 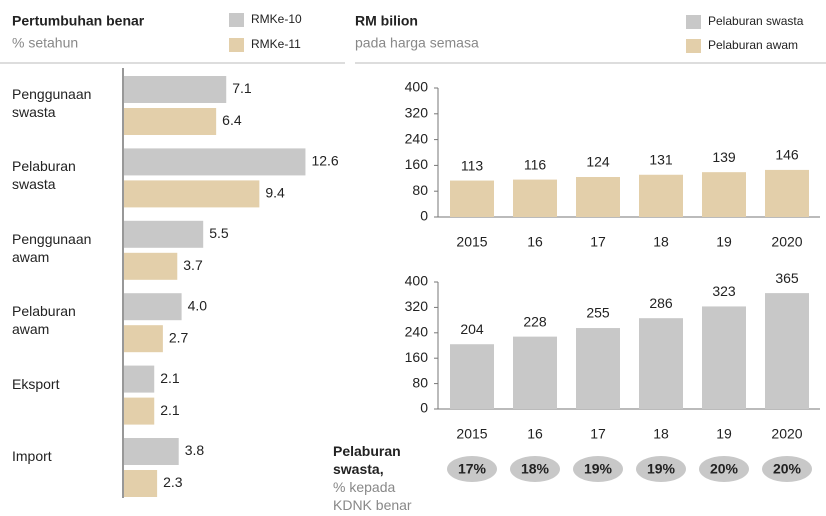 I want to click on value-label: 139, so click(x=724, y=157).